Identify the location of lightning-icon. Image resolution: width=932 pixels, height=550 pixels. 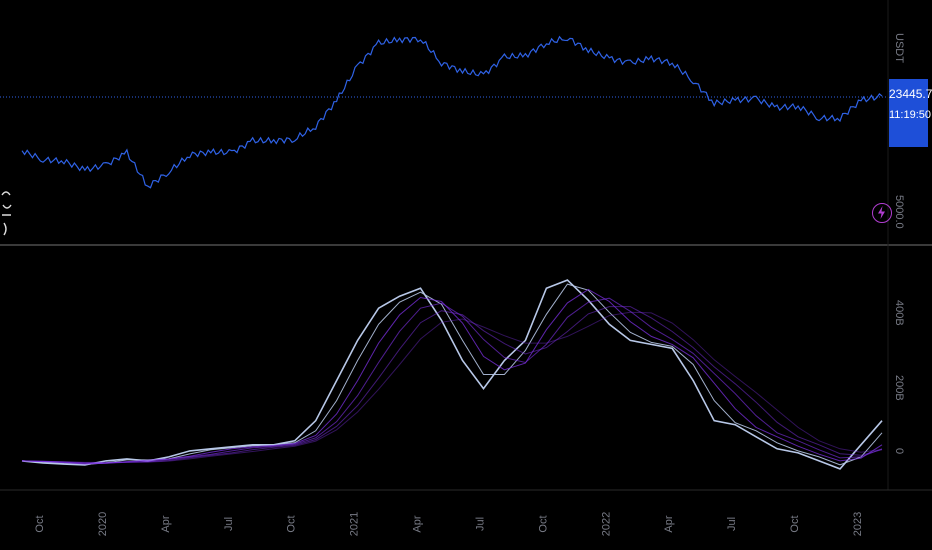
(882, 213).